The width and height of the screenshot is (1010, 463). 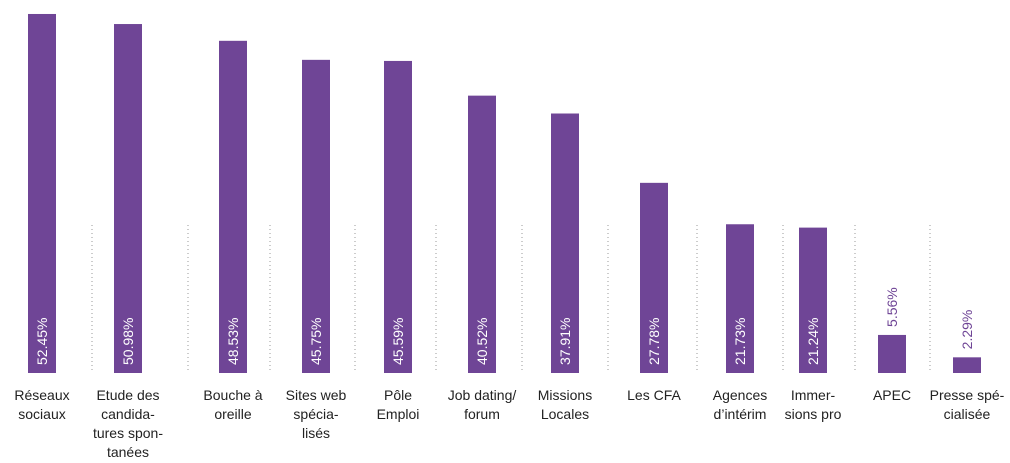 What do you see at coordinates (398, 341) in the screenshot?
I see `value-label: 45.59%` at bounding box center [398, 341].